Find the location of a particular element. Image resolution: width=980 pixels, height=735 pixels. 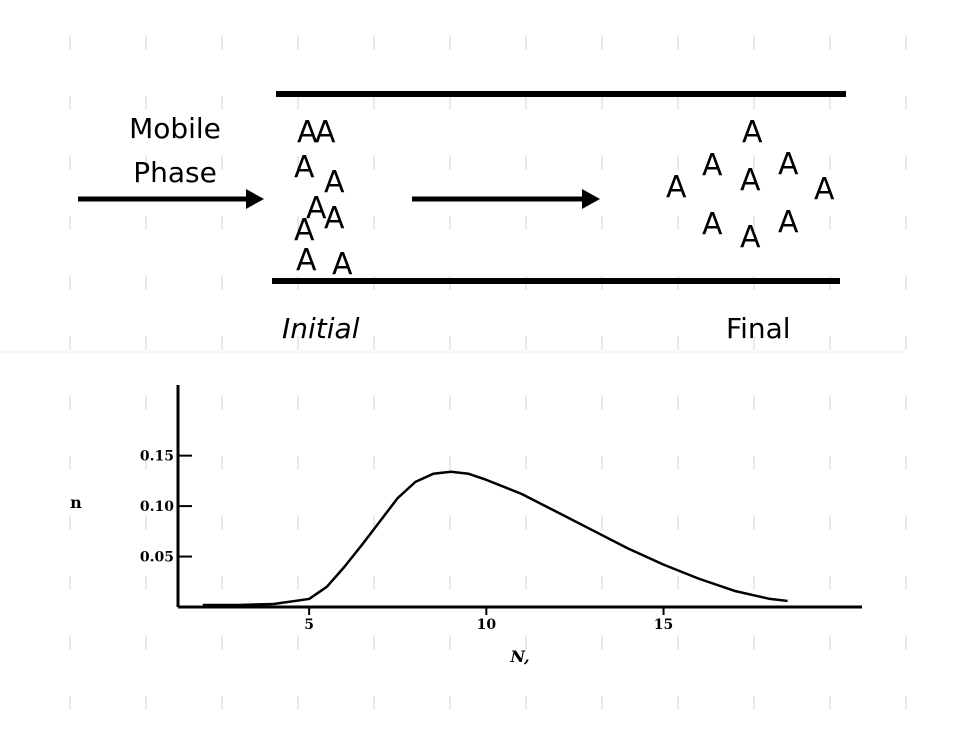

y-tick-label: 0.15 is located at coordinates (157, 457).